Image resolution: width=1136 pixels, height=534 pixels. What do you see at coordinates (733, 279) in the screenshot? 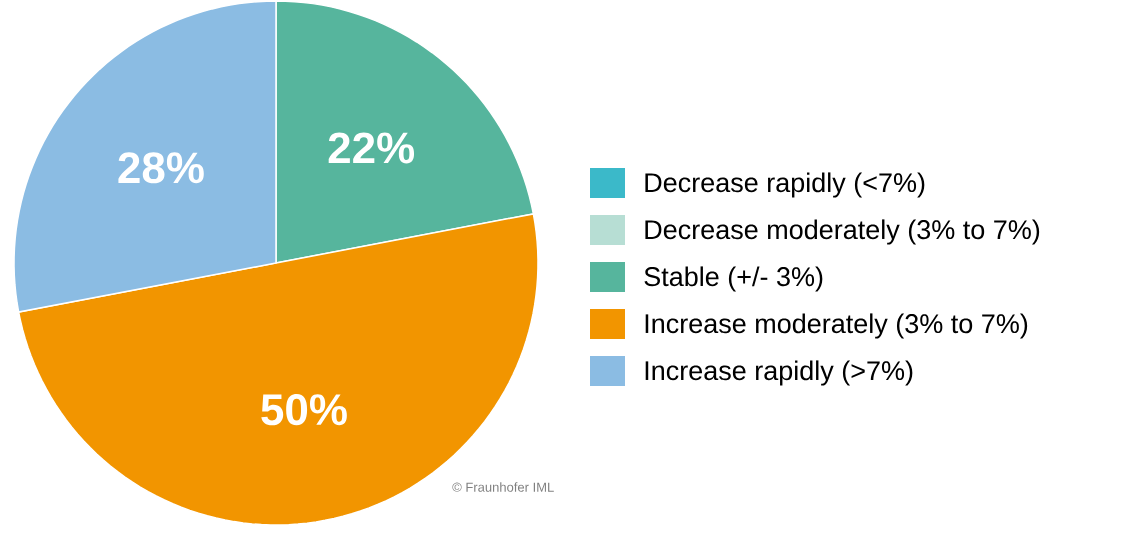
I see `legend-label: Stable (+/- 3%)` at bounding box center [733, 279].